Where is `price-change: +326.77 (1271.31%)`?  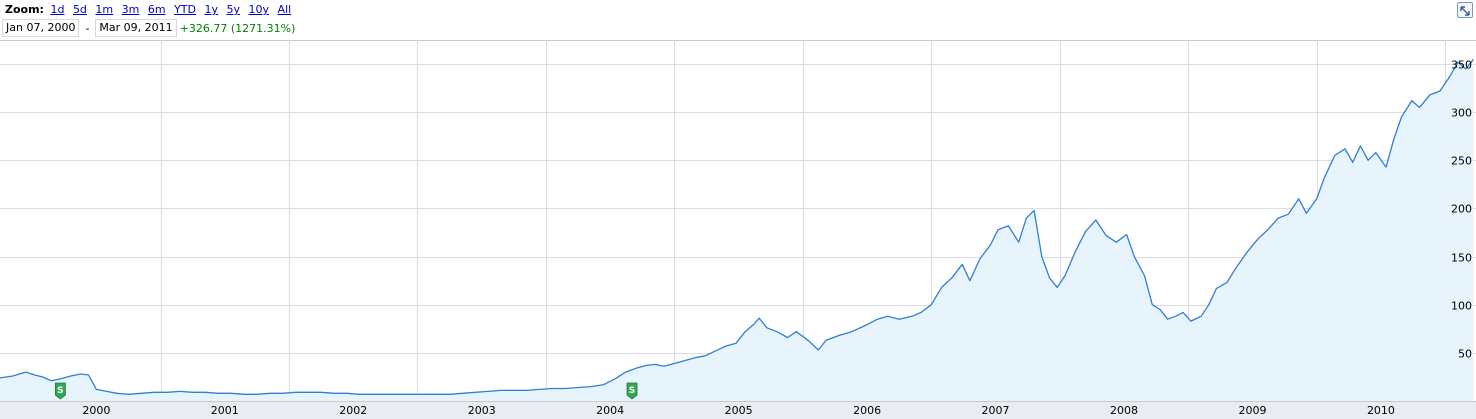
price-change: +326.77 (1271.31%) is located at coordinates (237, 28).